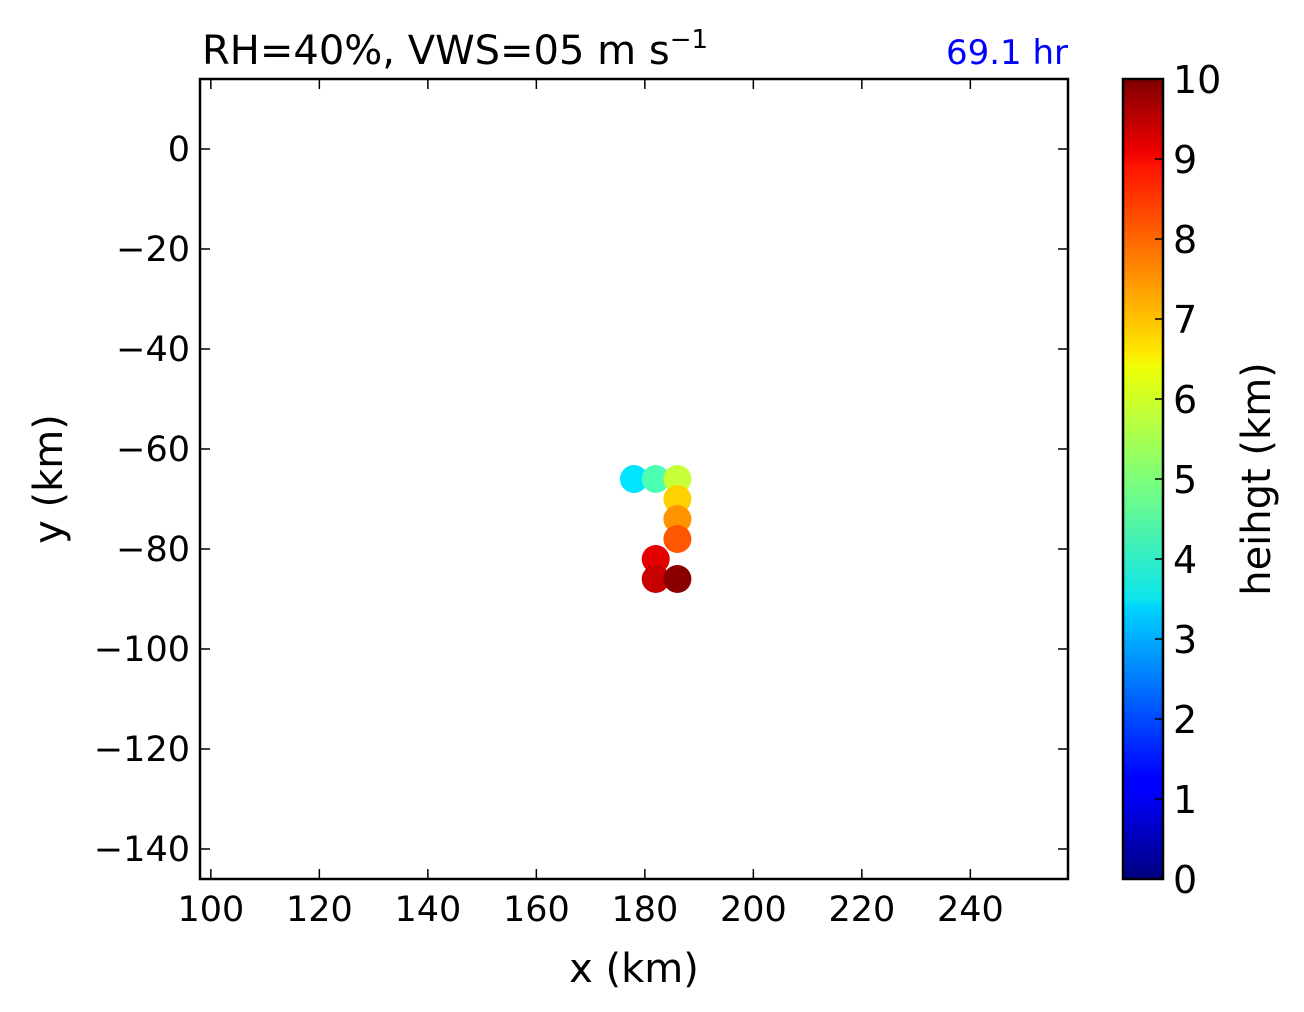  I want to click on x-tick-label: 180, so click(644, 910).